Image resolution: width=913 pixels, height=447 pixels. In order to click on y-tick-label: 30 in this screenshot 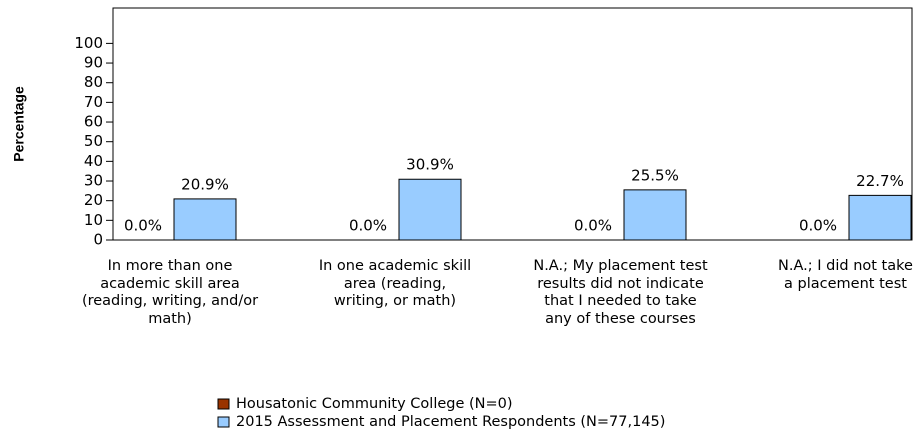, I will do `click(93, 181)`.